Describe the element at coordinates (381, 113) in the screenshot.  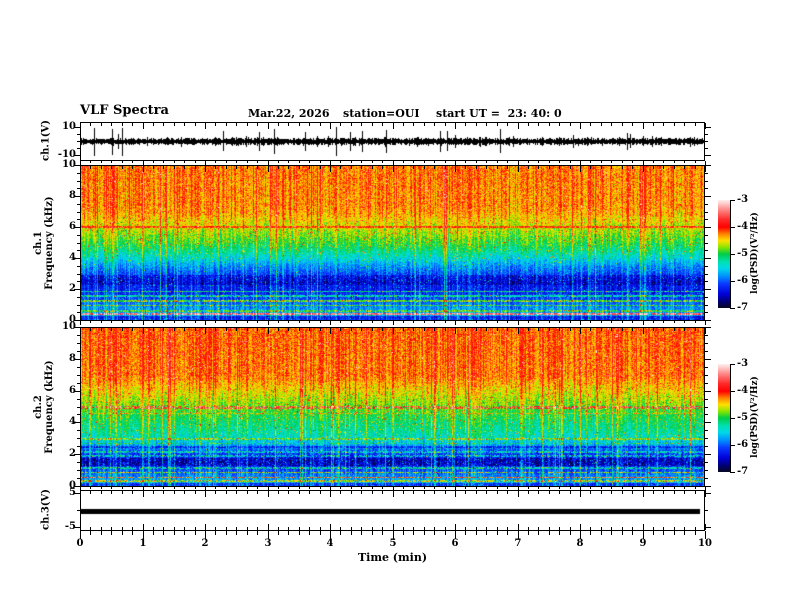
I see `station-label: station=OUI` at that location.